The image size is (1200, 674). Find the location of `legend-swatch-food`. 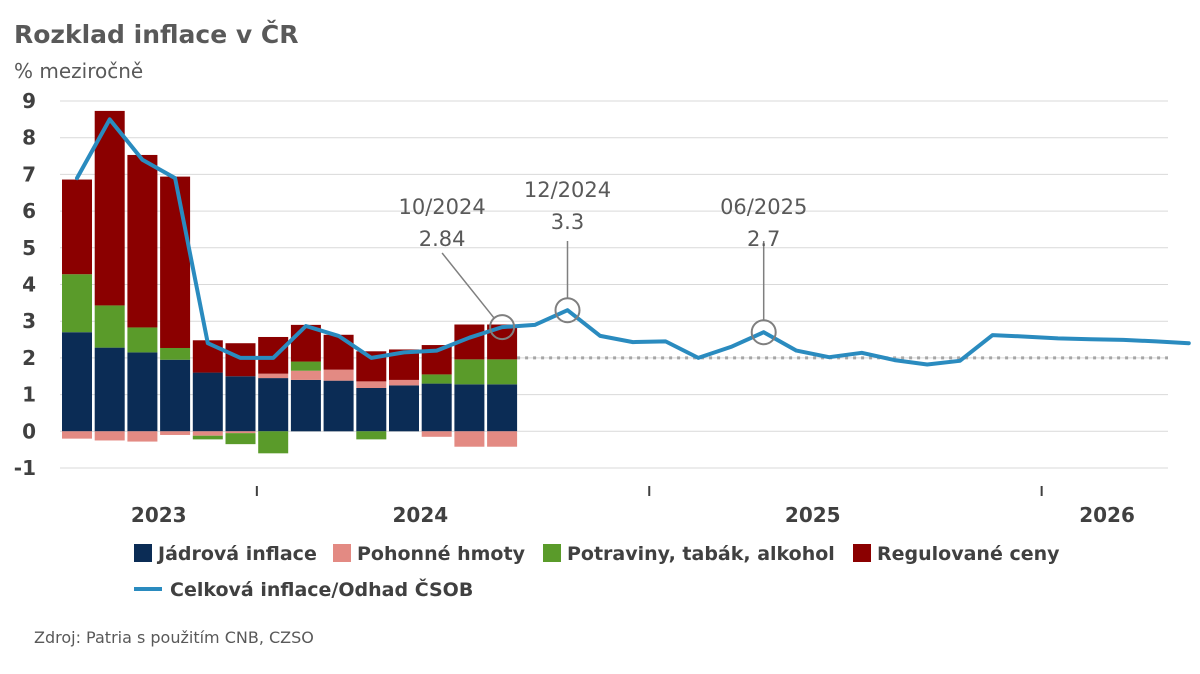

legend-swatch-food is located at coordinates (552, 553).